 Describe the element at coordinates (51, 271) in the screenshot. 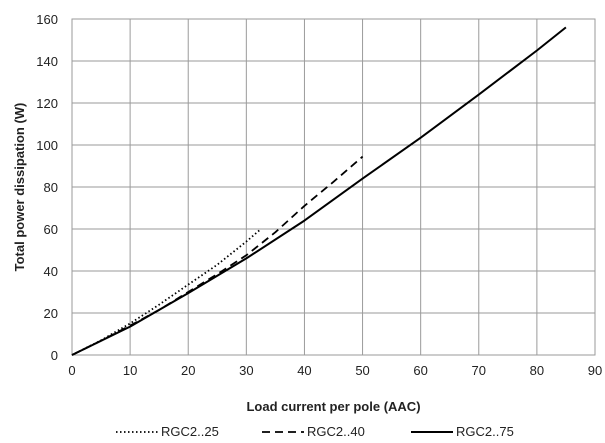

I see `y-tick-label-2: 40` at that location.